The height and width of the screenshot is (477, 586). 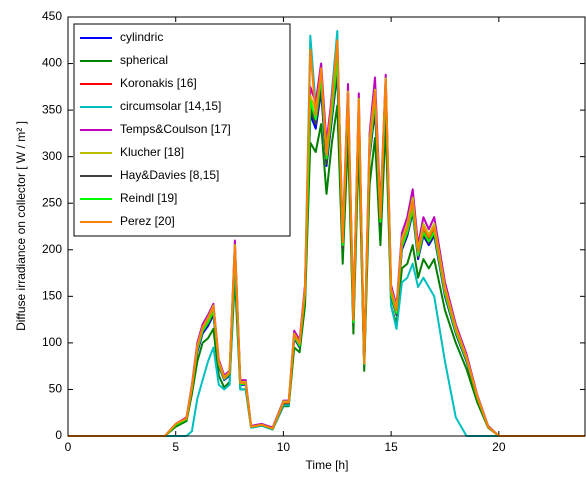 I want to click on y-tick-label: 100, so click(x=52, y=342).